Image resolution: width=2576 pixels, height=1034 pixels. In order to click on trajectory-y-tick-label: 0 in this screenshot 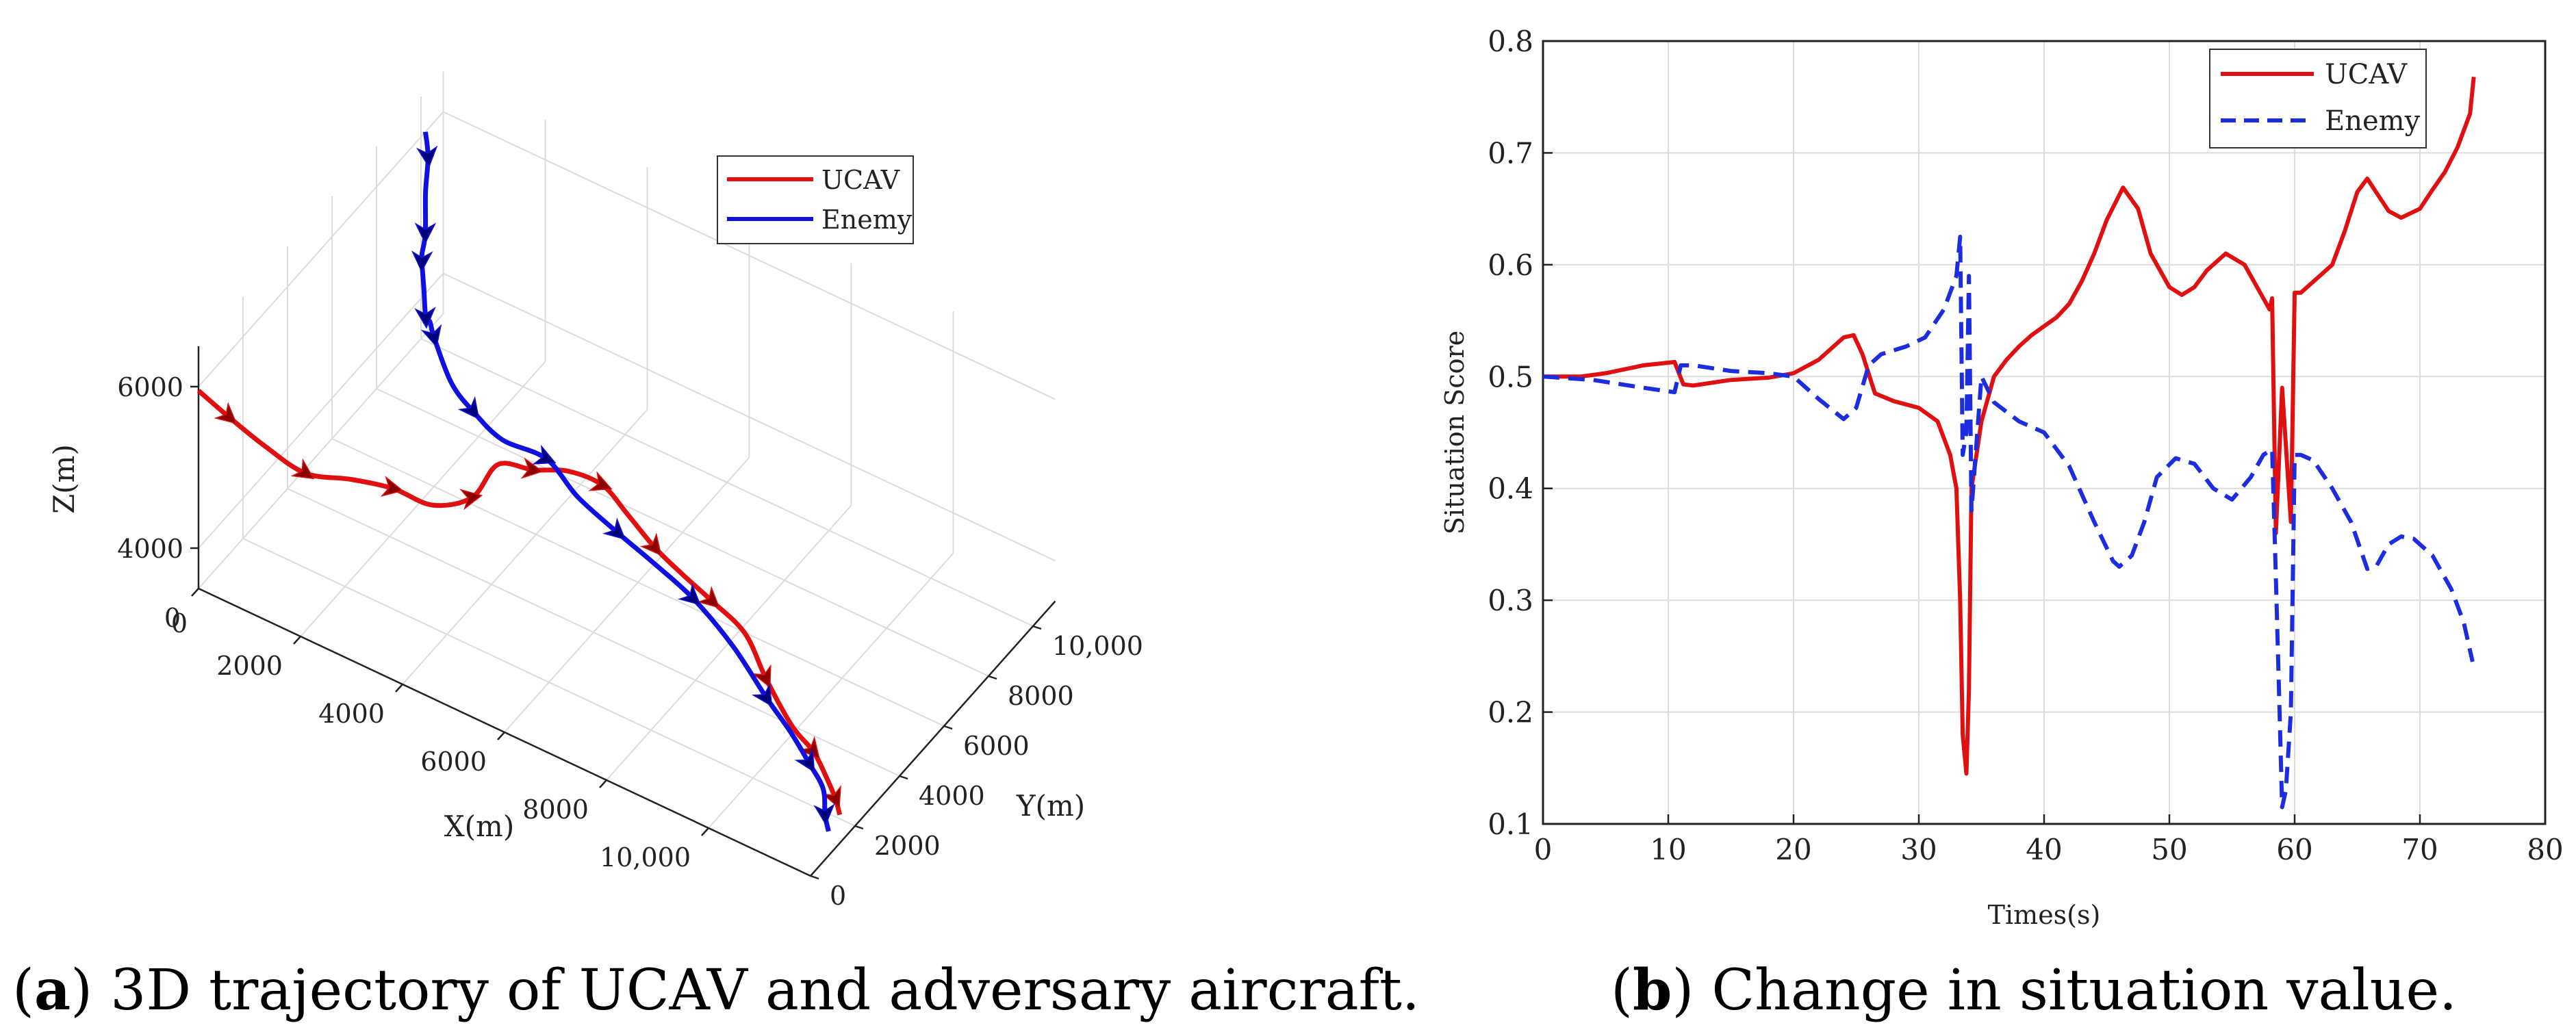, I will do `click(838, 896)`.